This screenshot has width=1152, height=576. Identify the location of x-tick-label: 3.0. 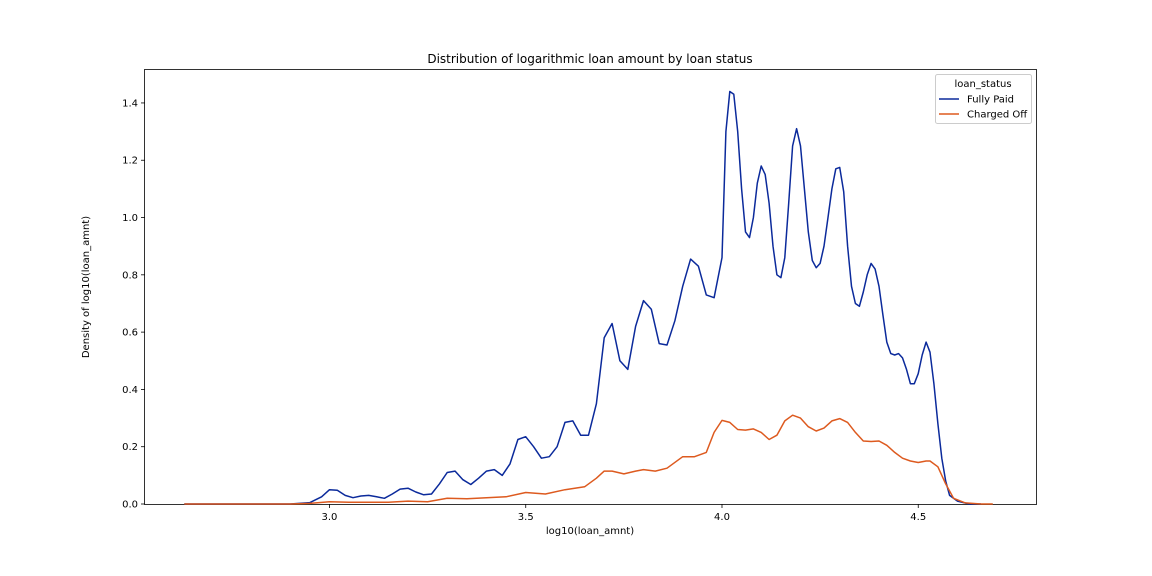
(330, 517).